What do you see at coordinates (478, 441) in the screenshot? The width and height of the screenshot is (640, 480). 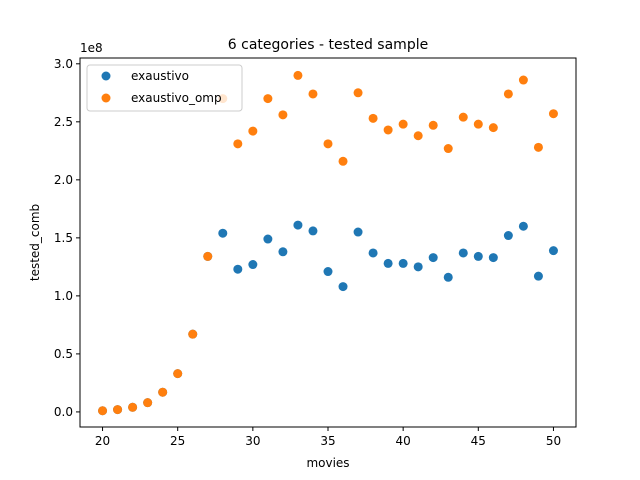 I see `x-tick-label: 45` at bounding box center [478, 441].